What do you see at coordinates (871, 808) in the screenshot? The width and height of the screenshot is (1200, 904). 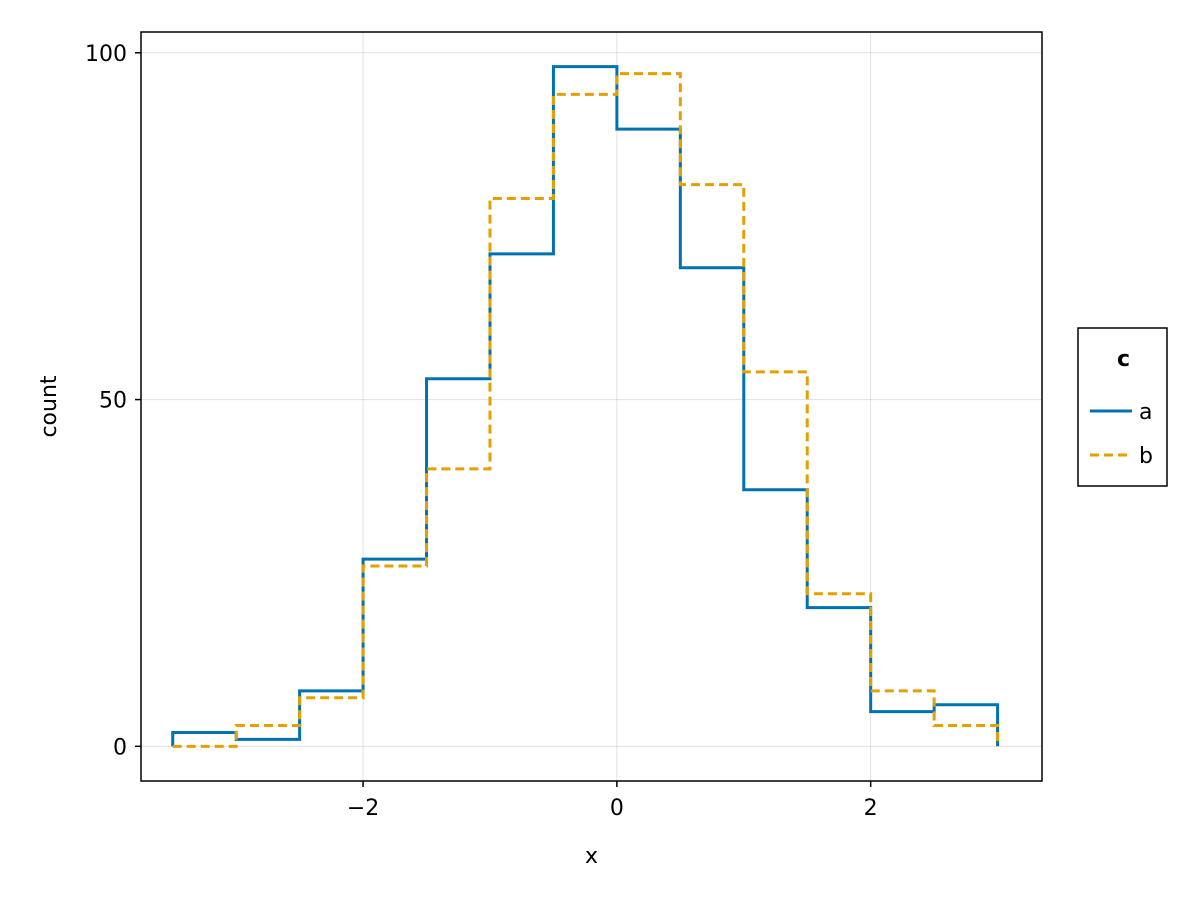 I see `x-tick-label: 2` at bounding box center [871, 808].